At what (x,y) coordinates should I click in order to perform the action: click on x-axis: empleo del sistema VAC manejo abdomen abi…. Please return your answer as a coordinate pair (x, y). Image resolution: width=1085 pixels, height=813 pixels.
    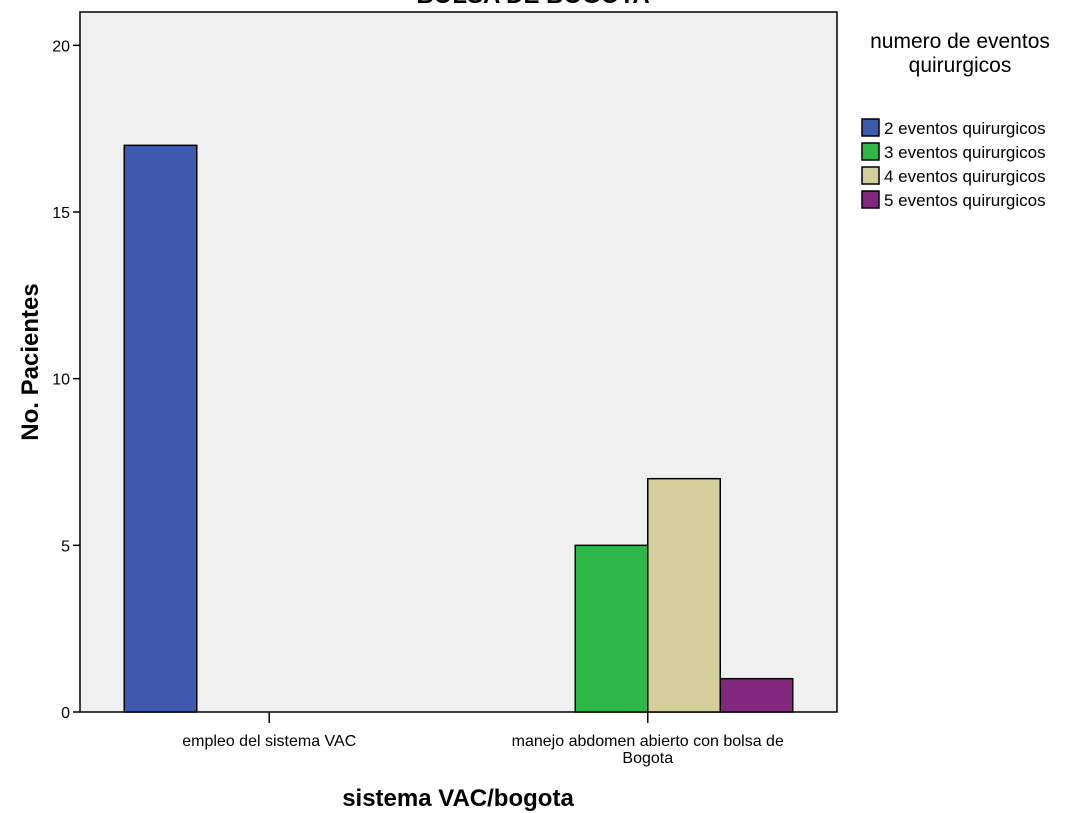
    Looking at the image, I should click on (483, 739).